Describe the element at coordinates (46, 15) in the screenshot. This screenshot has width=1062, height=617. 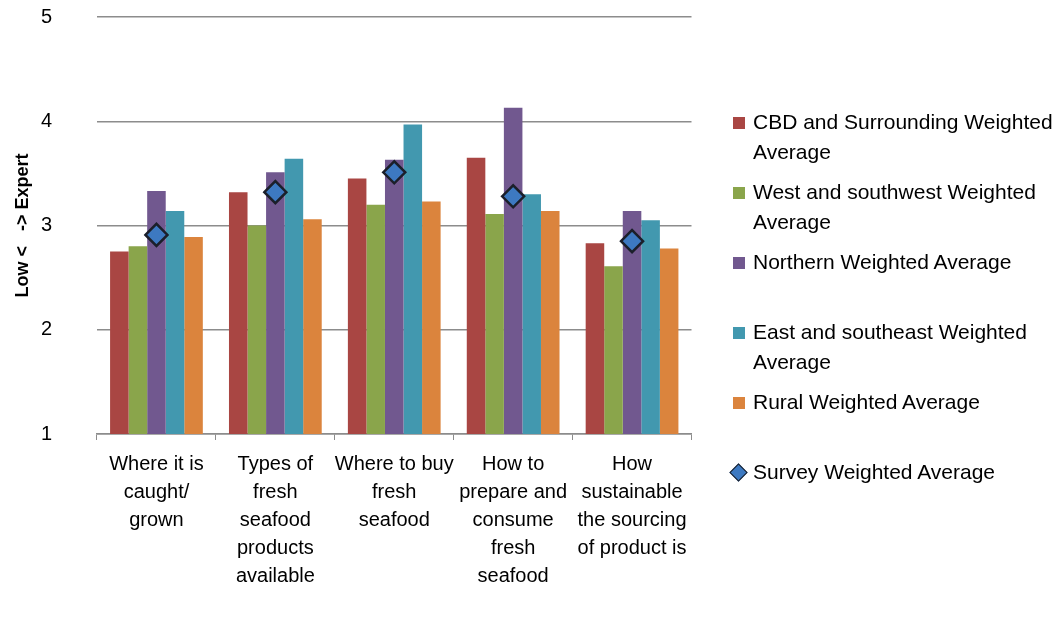
I see `y-tick-label: 5` at that location.